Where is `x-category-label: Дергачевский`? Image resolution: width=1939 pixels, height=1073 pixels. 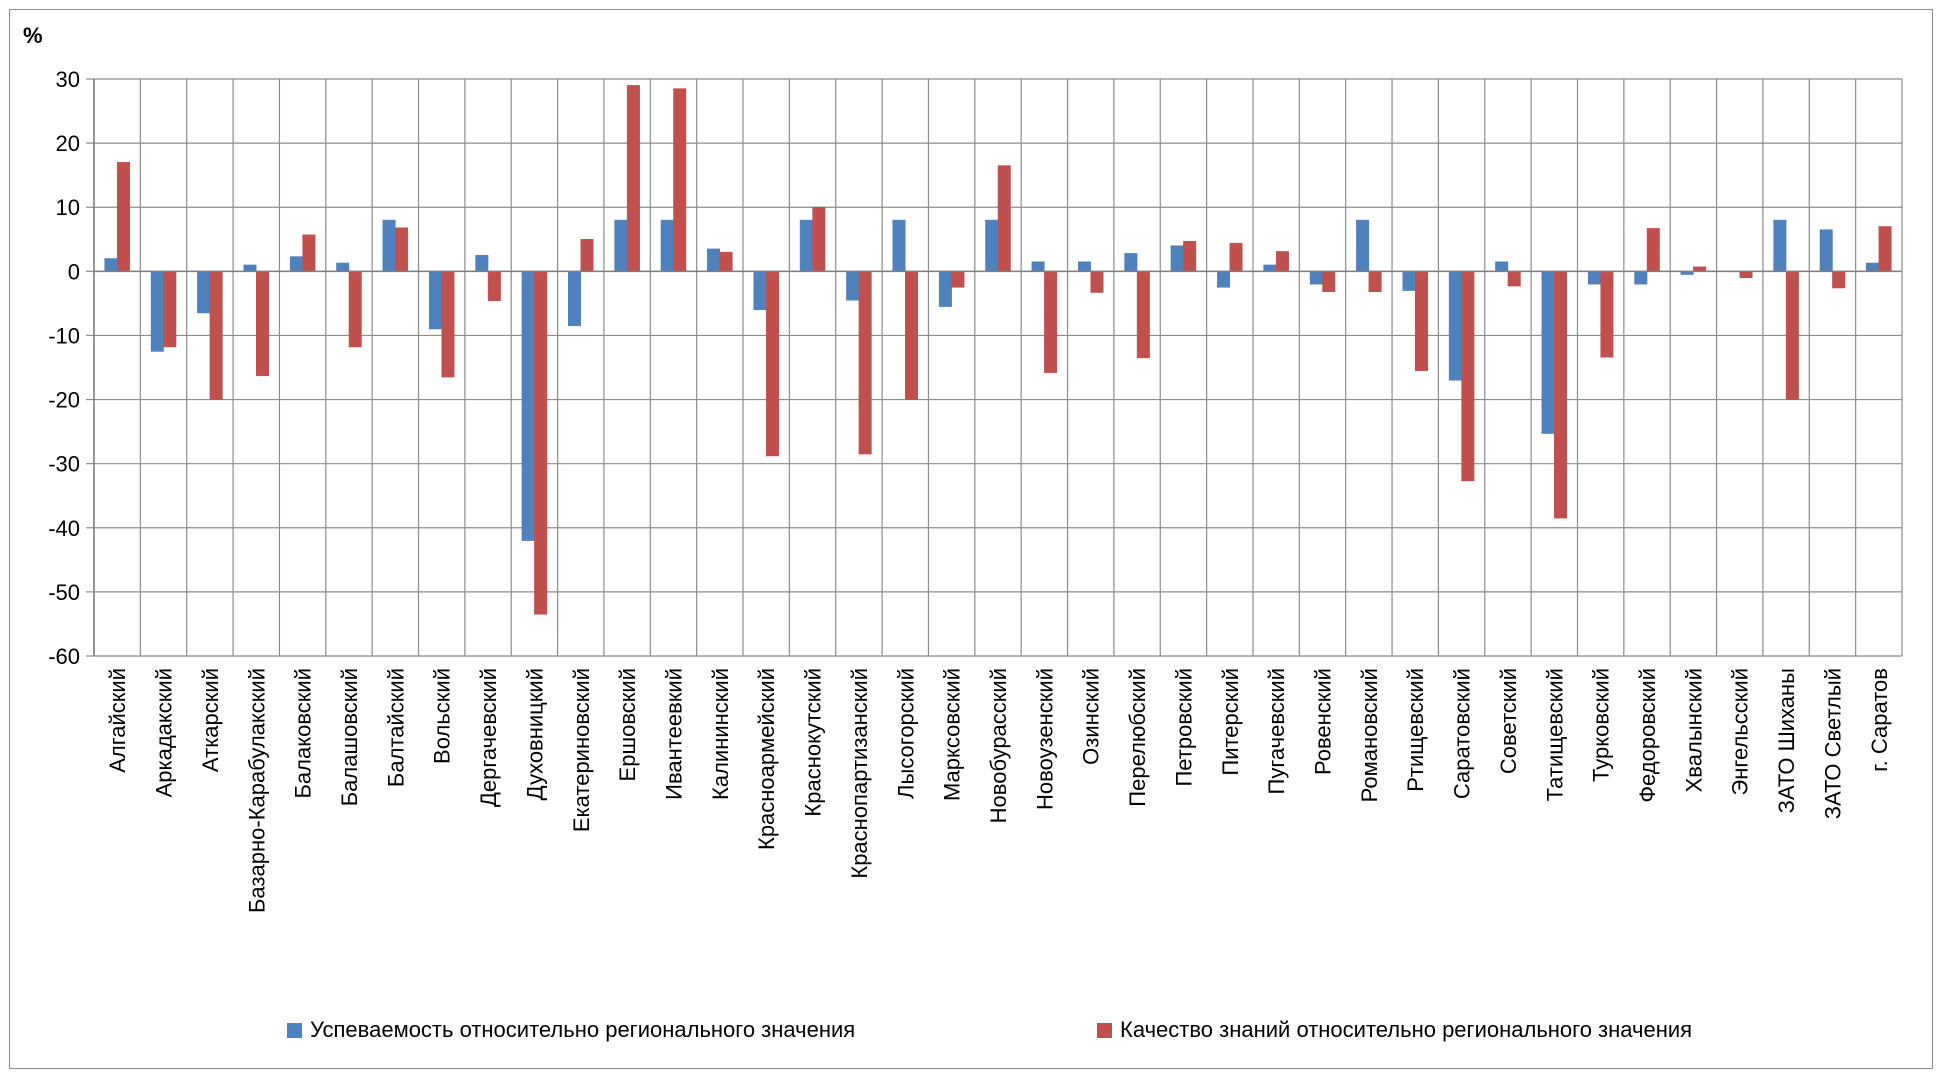 x-category-label: Дергачевский is located at coordinates (488, 737).